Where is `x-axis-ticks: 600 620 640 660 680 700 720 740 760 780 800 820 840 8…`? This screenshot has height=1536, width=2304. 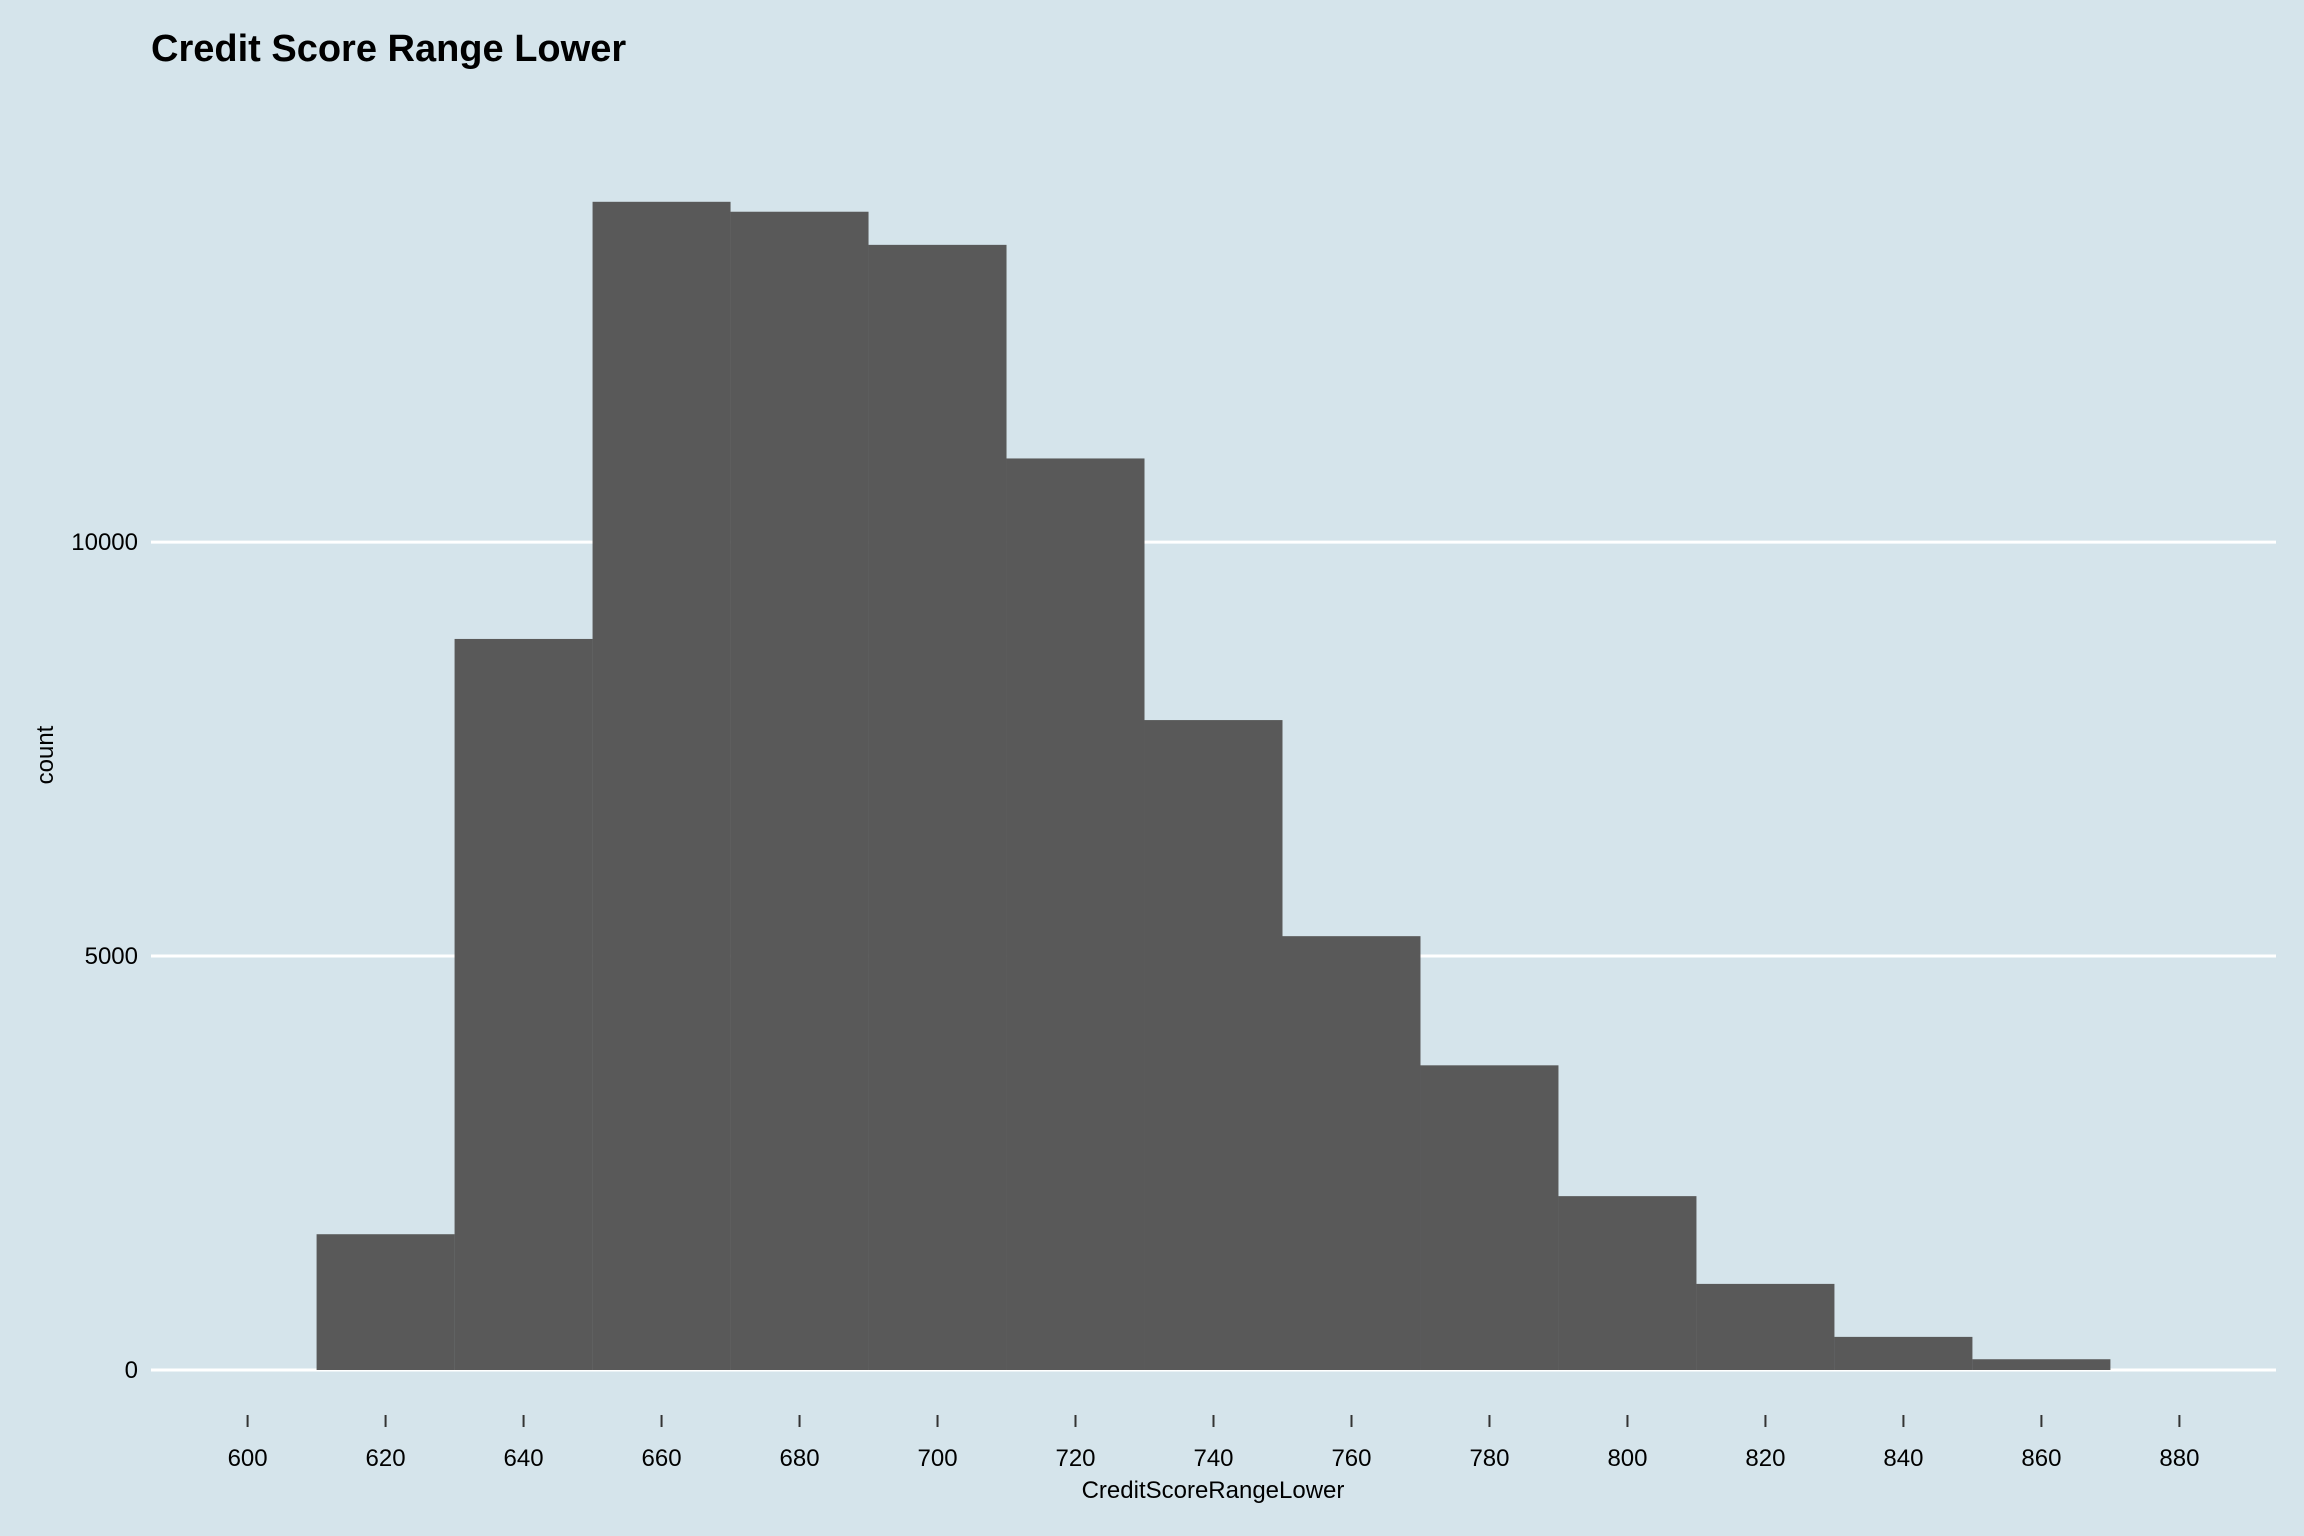 x-axis-ticks: 600 620 640 660 680 700 720 740 760 780 800 820 840 8… is located at coordinates (1213, 1443).